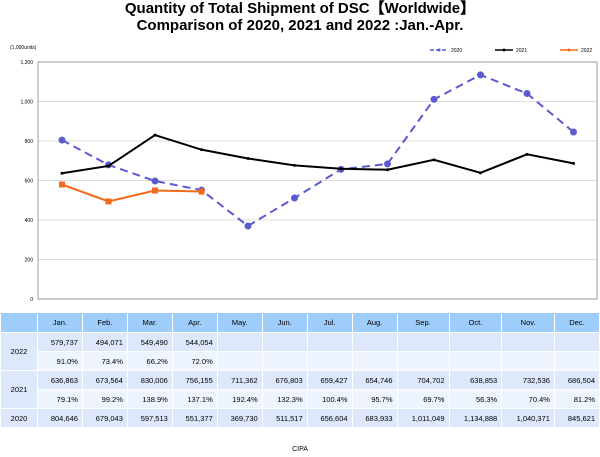  What do you see at coordinates (284, 399) in the screenshot?
I see `percent-cell: 132.3%` at bounding box center [284, 399].